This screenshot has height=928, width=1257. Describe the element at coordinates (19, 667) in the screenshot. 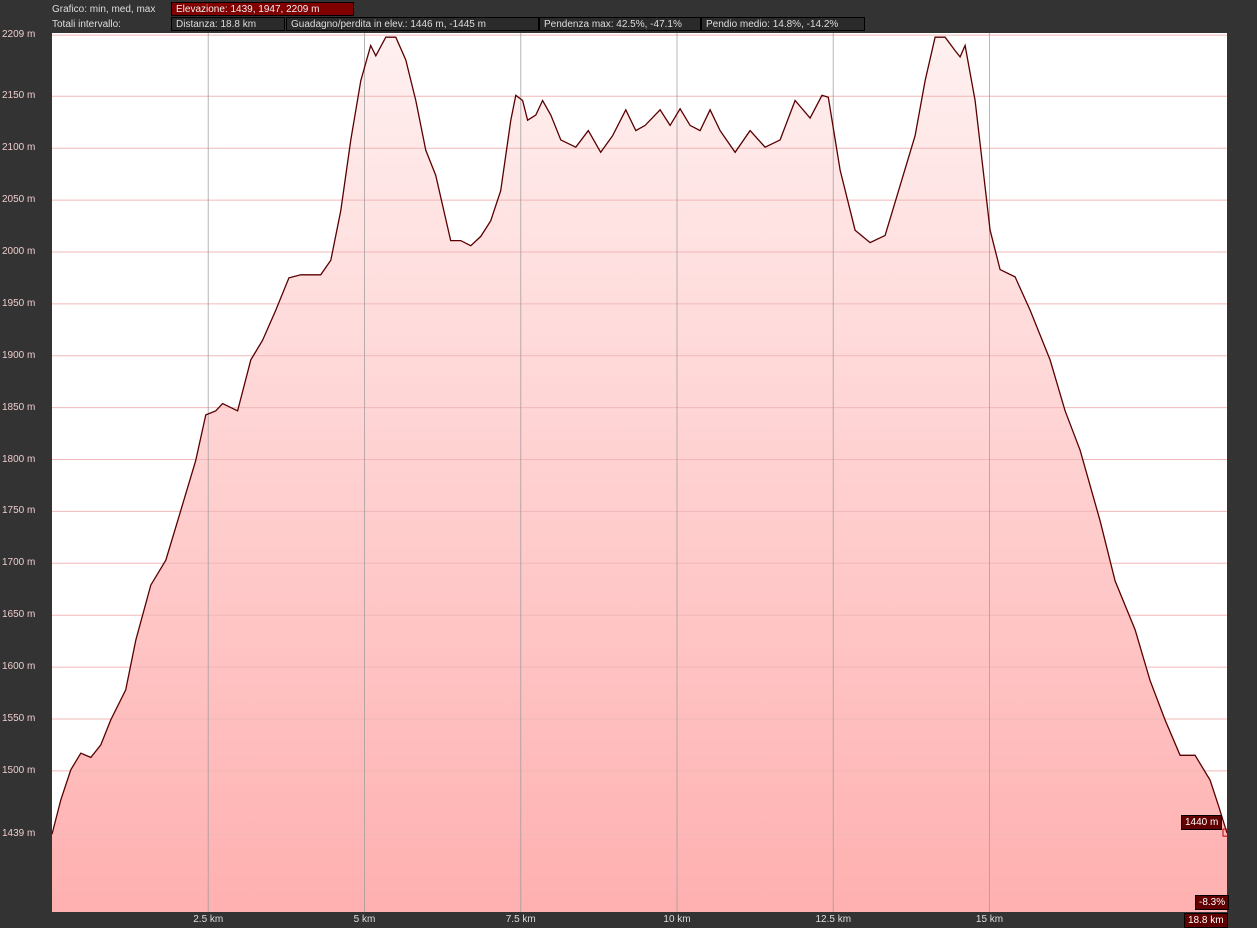

I see `y-tick-label: 1600 m` at that location.